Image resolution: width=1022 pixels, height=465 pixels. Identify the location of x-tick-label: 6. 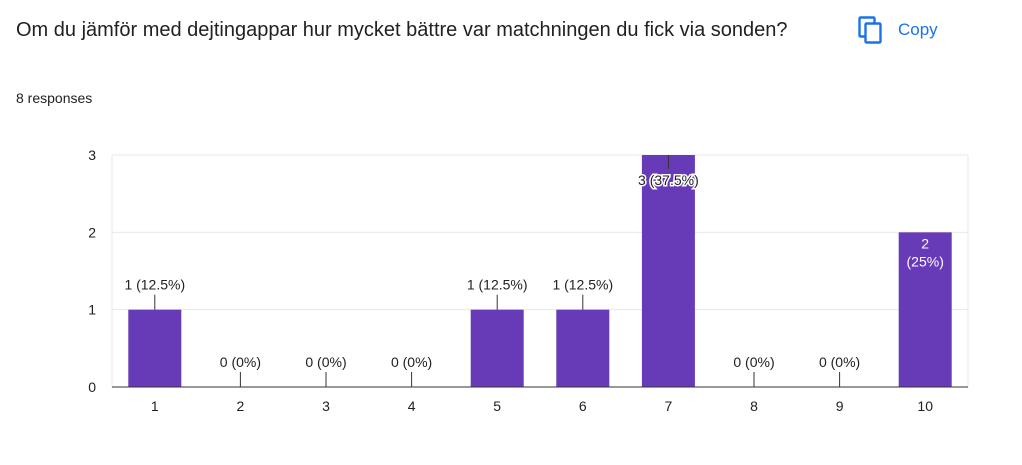
(583, 406).